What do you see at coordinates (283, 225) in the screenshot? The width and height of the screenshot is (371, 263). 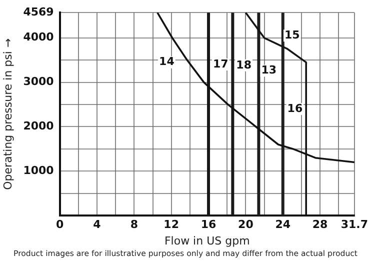 I see `x-tick-label: 24` at bounding box center [283, 225].